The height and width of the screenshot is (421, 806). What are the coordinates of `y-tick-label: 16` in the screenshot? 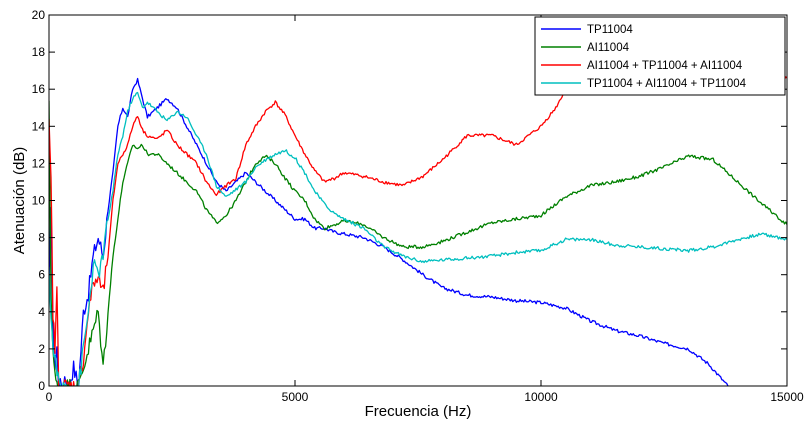 It's located at (39, 89).